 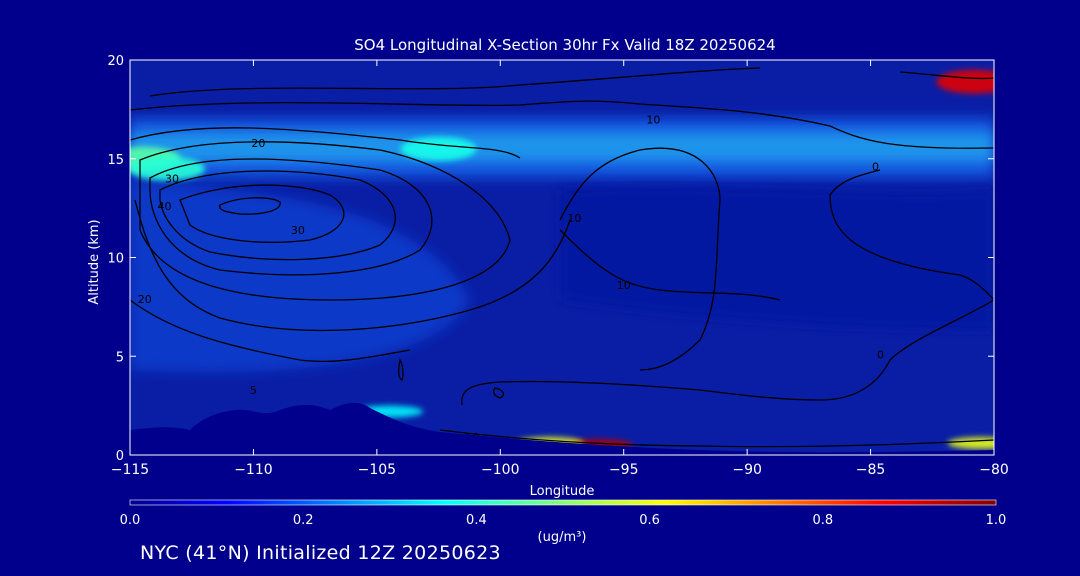 I want to click on contour-label: 40, so click(x=165, y=206).